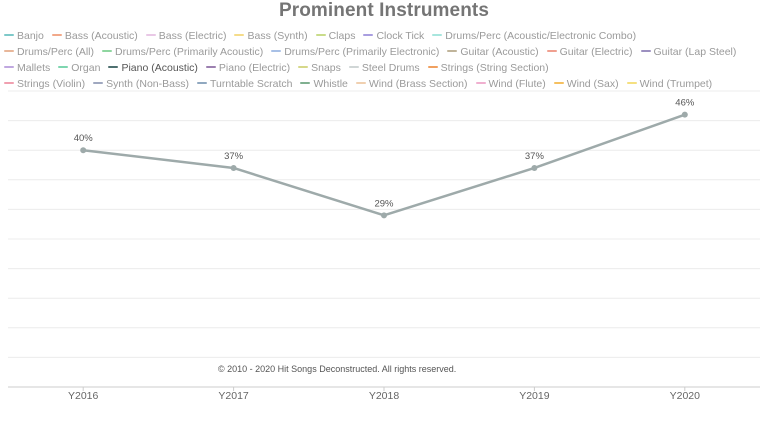 Image resolution: width=768 pixels, height=422 pixels. Describe the element at coordinates (34, 68) in the screenshot. I see `legend-label: Mallets` at that location.